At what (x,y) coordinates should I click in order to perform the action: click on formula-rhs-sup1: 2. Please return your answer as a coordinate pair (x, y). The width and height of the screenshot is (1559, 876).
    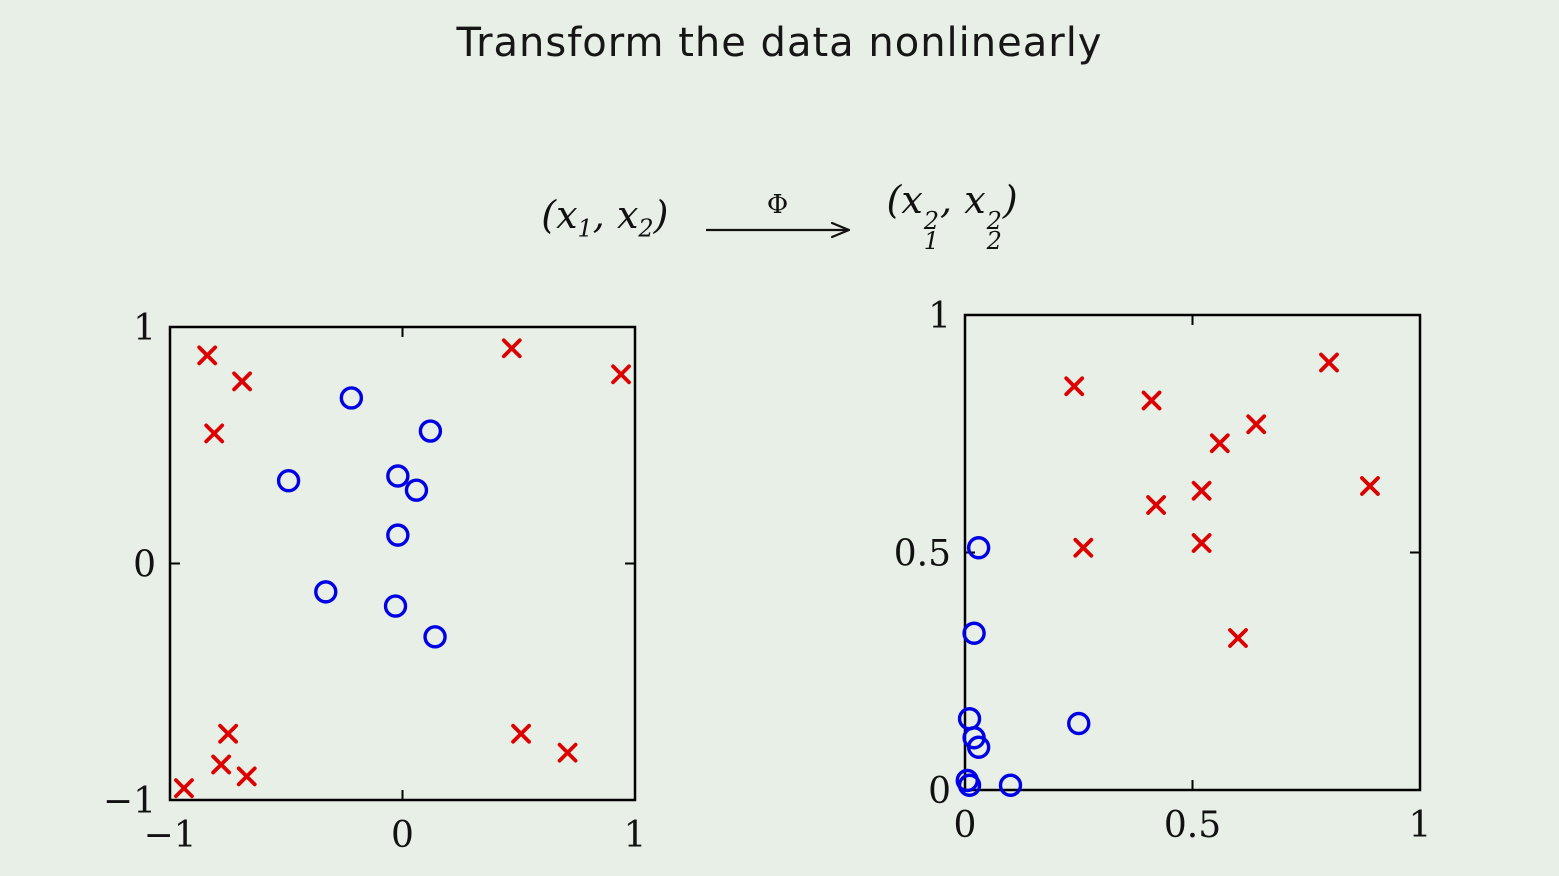
    Looking at the image, I should click on (931, 220).